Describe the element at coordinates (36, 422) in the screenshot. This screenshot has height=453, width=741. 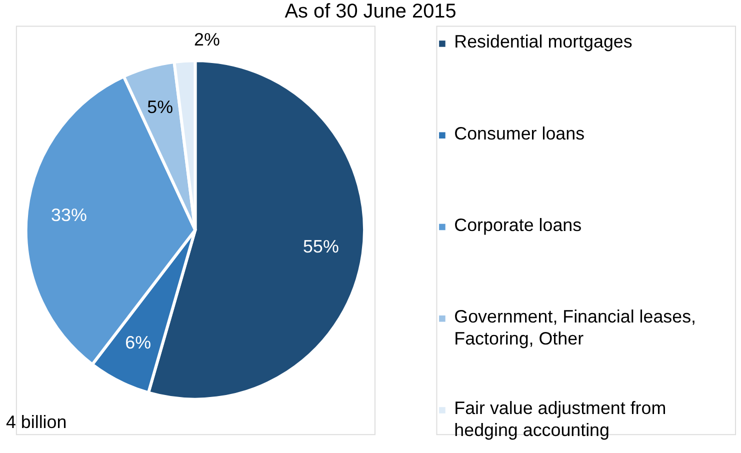
I see `text: 4 billion` at that location.